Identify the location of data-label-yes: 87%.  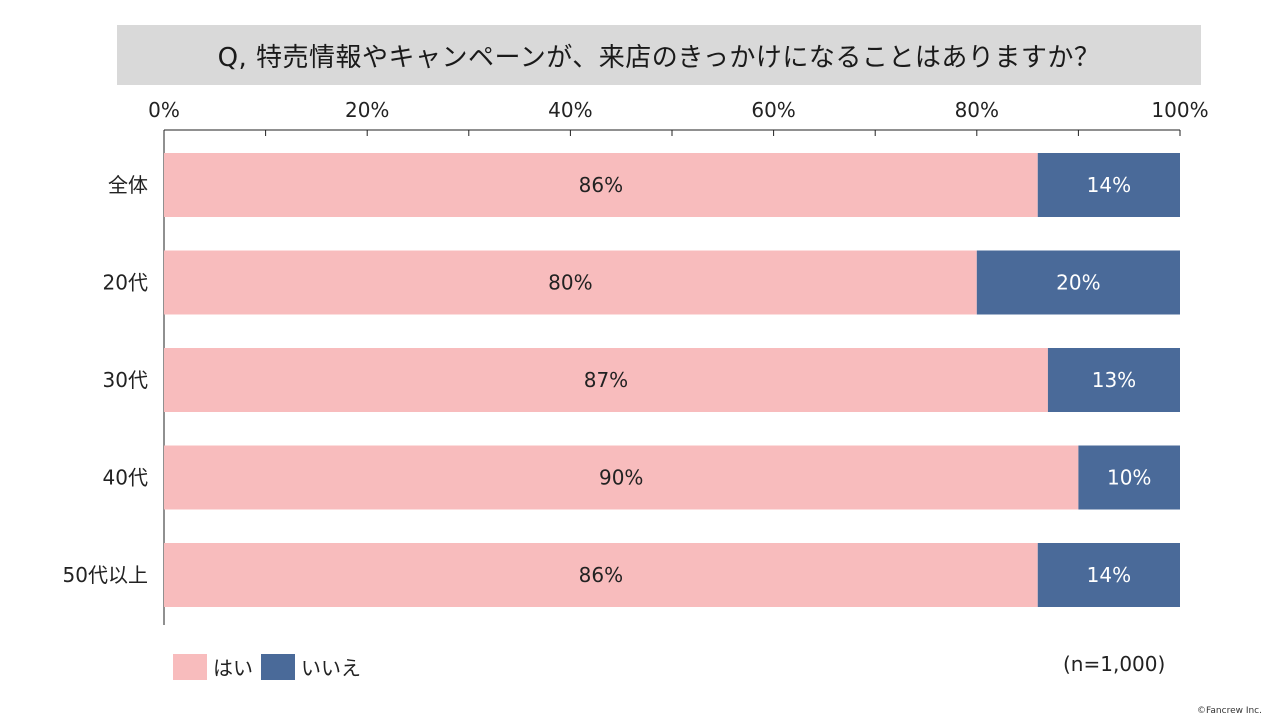
(606, 380).